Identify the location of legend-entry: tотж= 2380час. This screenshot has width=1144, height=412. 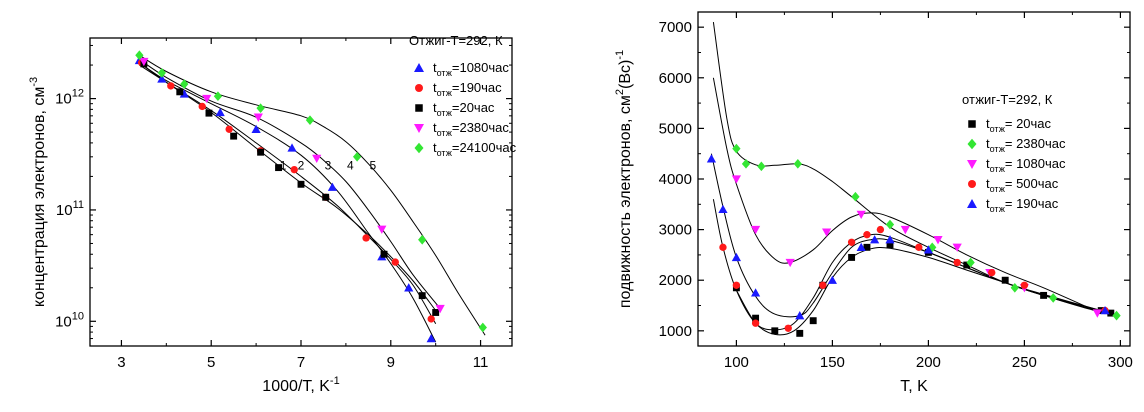
(1026, 145).